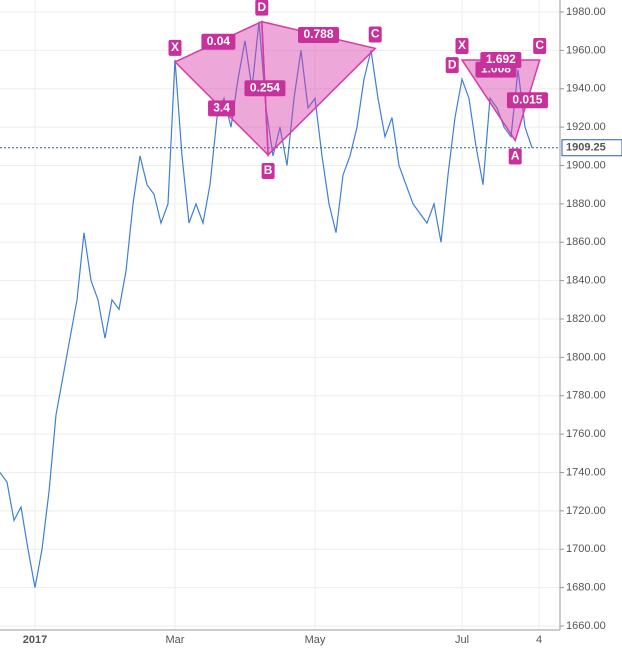 The image size is (622, 658). What do you see at coordinates (586, 549) in the screenshot?
I see `y-tick-label: 1700.00` at bounding box center [586, 549].